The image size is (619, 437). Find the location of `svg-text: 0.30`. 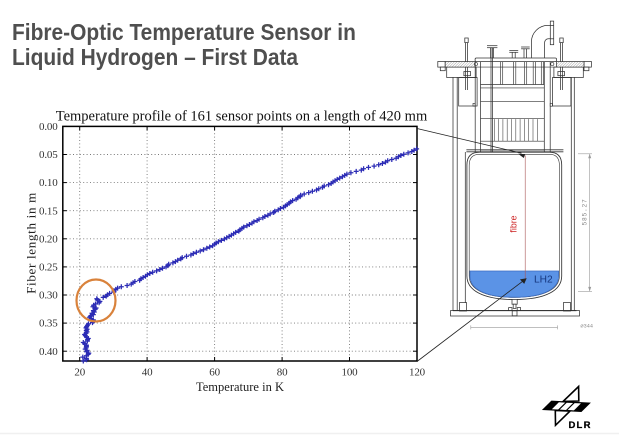

svg-text: 0.30 is located at coordinates (48, 296).